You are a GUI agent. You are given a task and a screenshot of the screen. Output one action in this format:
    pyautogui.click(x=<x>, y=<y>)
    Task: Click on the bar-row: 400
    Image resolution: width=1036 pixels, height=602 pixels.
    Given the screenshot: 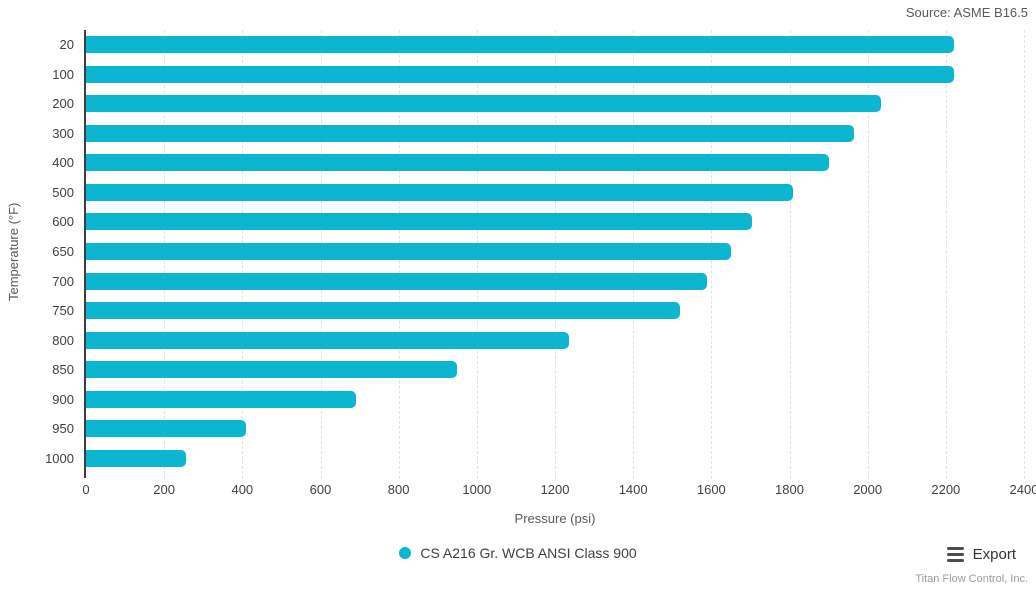 What is the action you would take?
    pyautogui.click(x=538, y=163)
    